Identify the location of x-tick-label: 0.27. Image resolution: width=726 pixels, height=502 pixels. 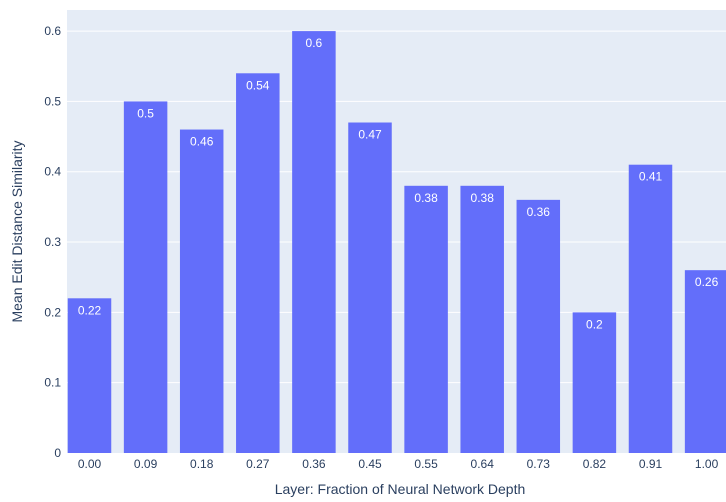
(258, 464).